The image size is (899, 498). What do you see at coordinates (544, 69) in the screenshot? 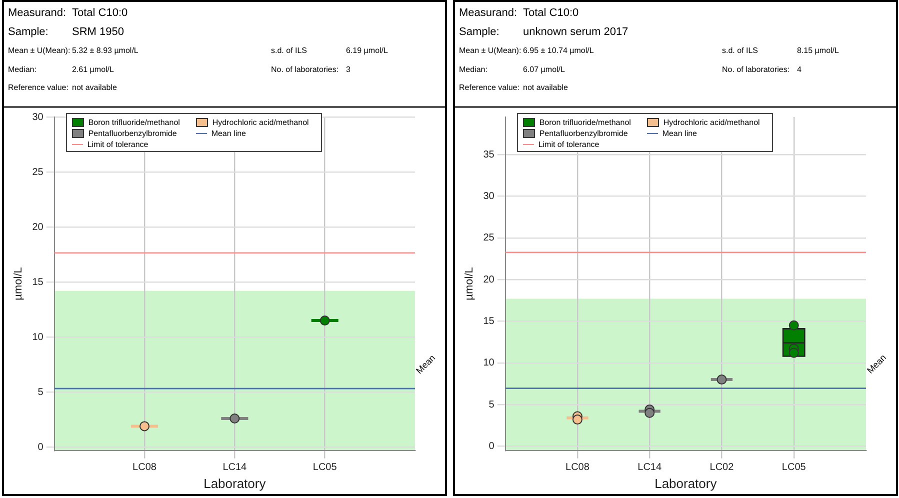
I see `text: 6.07 µmol/L` at bounding box center [544, 69].